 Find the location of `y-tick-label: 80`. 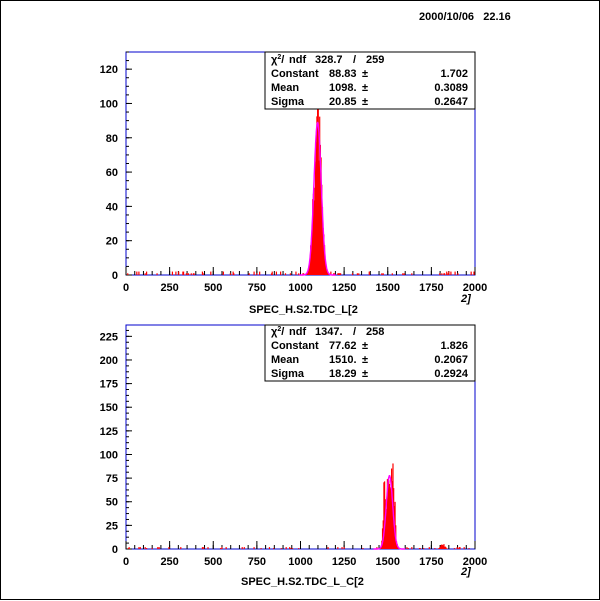

y-tick-label: 80 is located at coordinates (112, 139).